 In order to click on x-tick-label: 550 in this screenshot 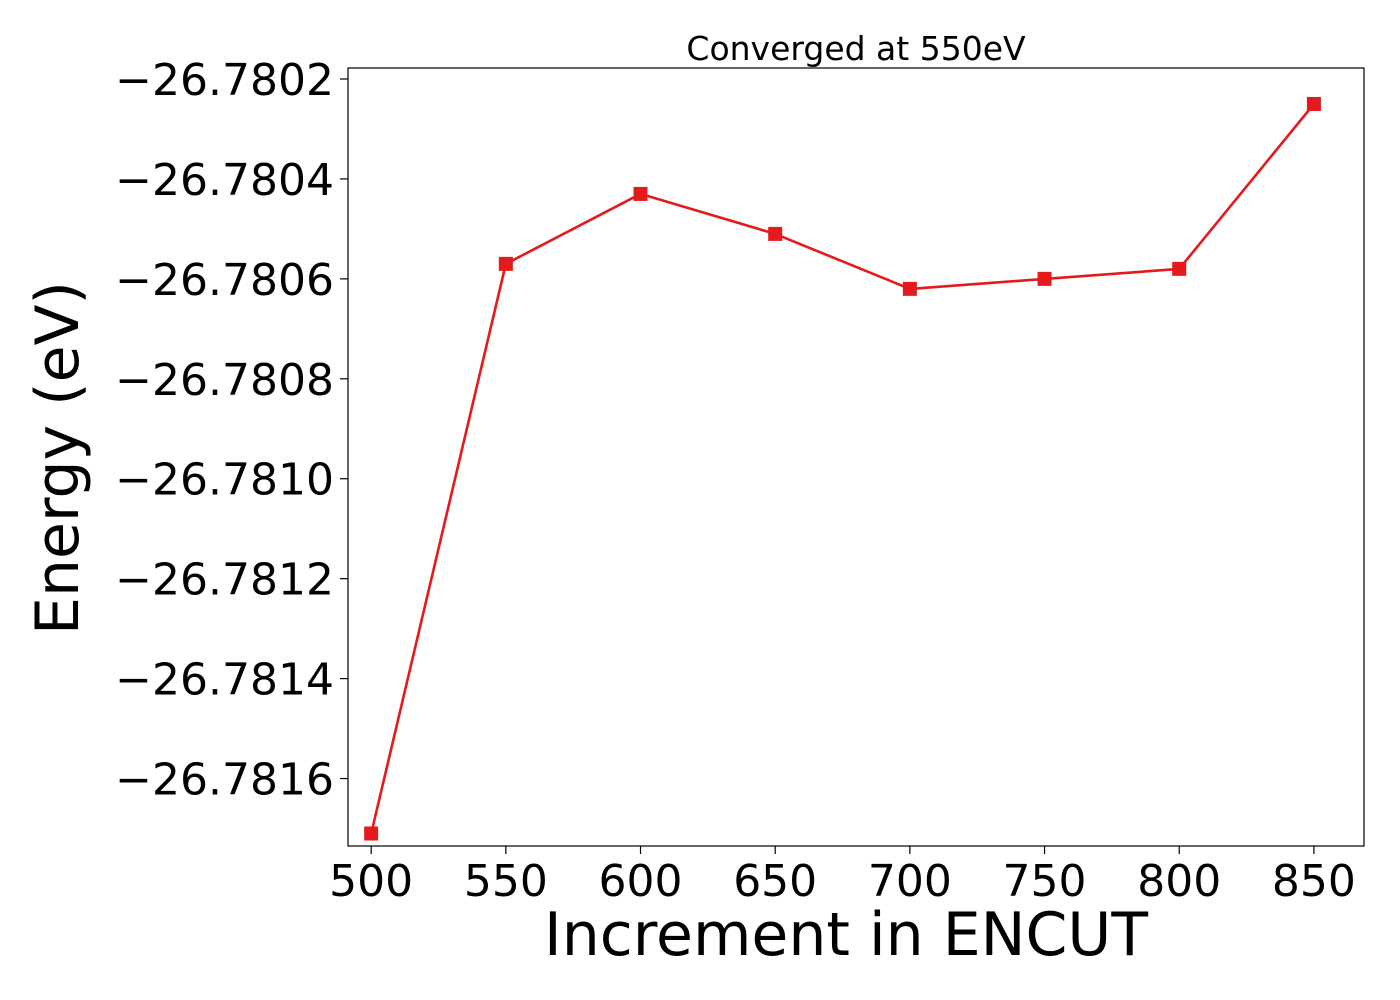, I will do `click(506, 881)`.